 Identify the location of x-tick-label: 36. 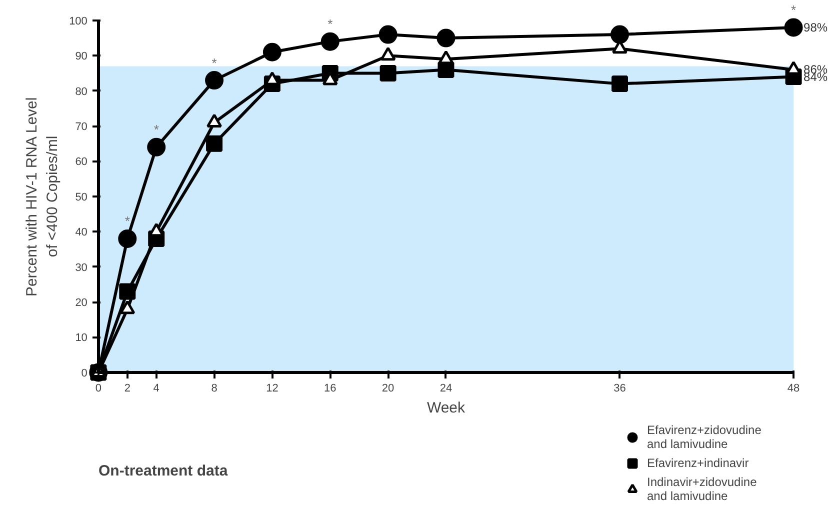
(620, 388).